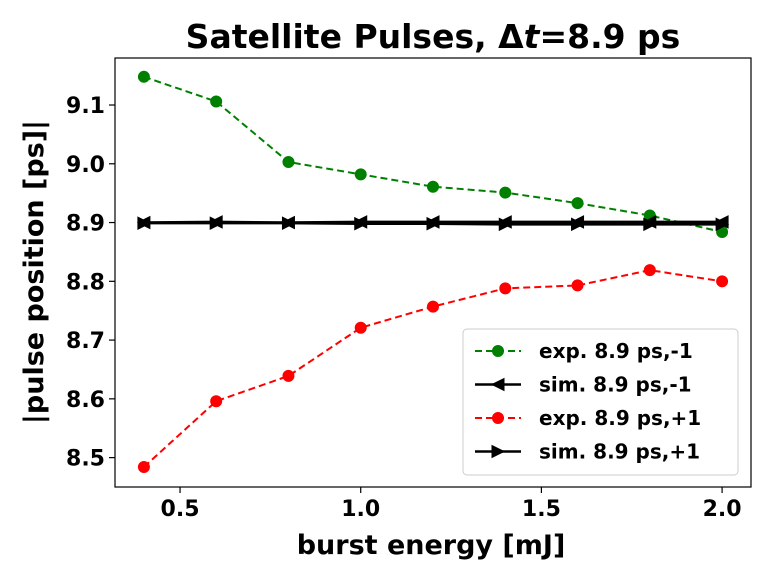  What do you see at coordinates (85, 165) in the screenshot?
I see `y-tick-label: 9.0` at bounding box center [85, 165].